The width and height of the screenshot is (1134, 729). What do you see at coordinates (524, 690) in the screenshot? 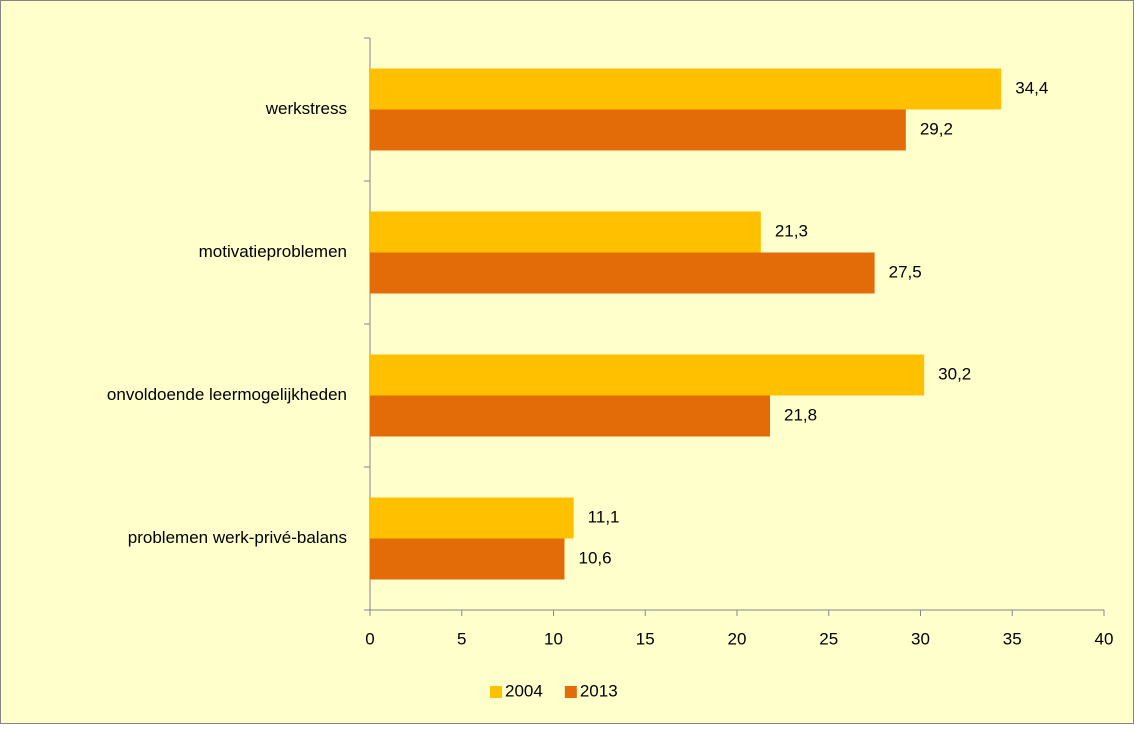
I see `legend-label: 2004` at bounding box center [524, 690].